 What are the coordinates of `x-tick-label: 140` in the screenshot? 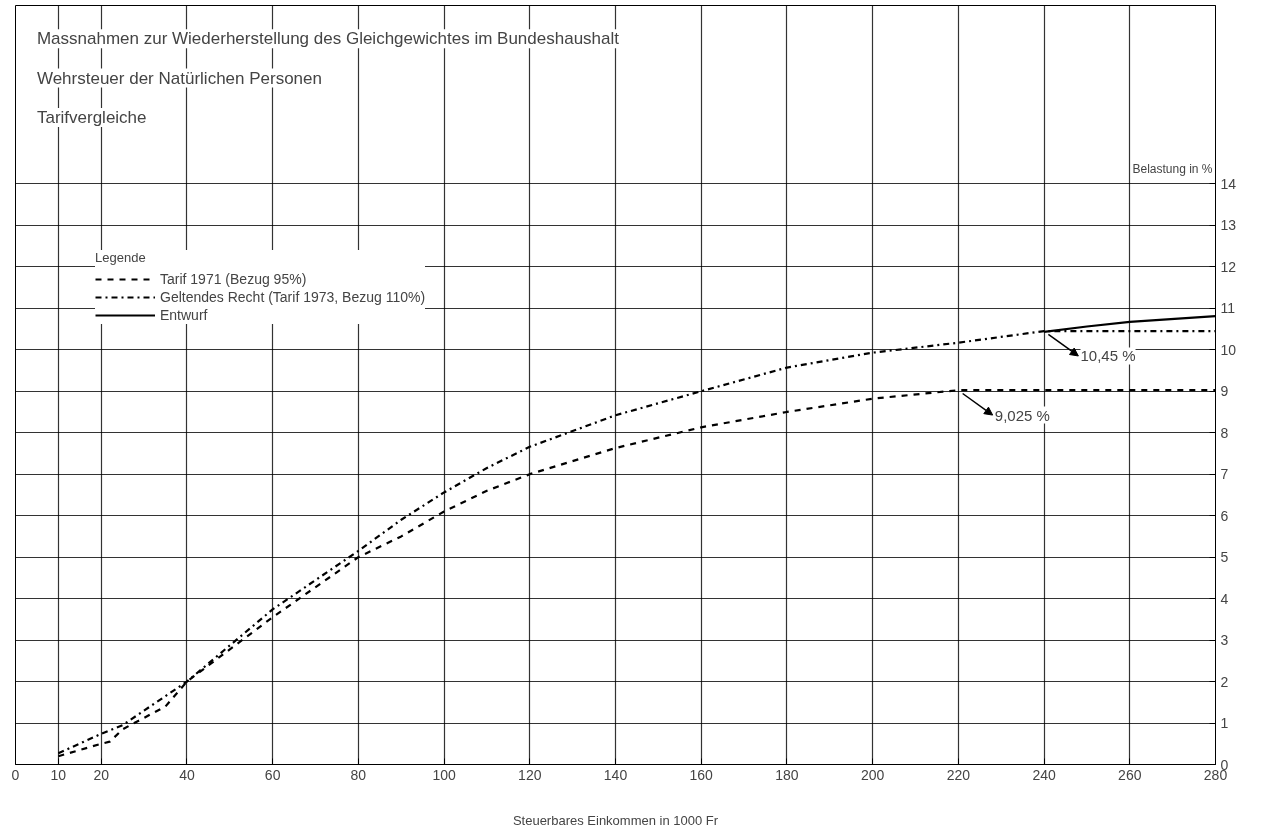 It's located at (615, 774).